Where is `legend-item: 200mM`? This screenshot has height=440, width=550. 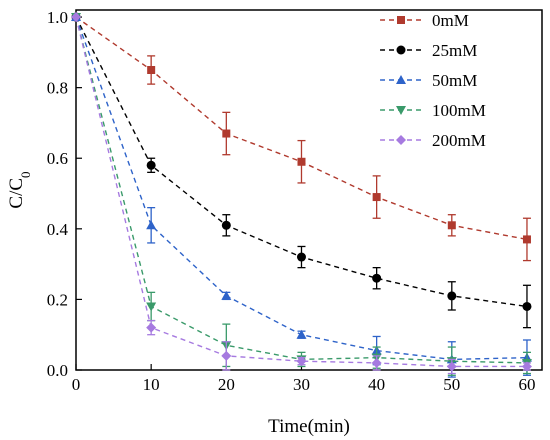 legend-item: 200mM is located at coordinates (433, 140).